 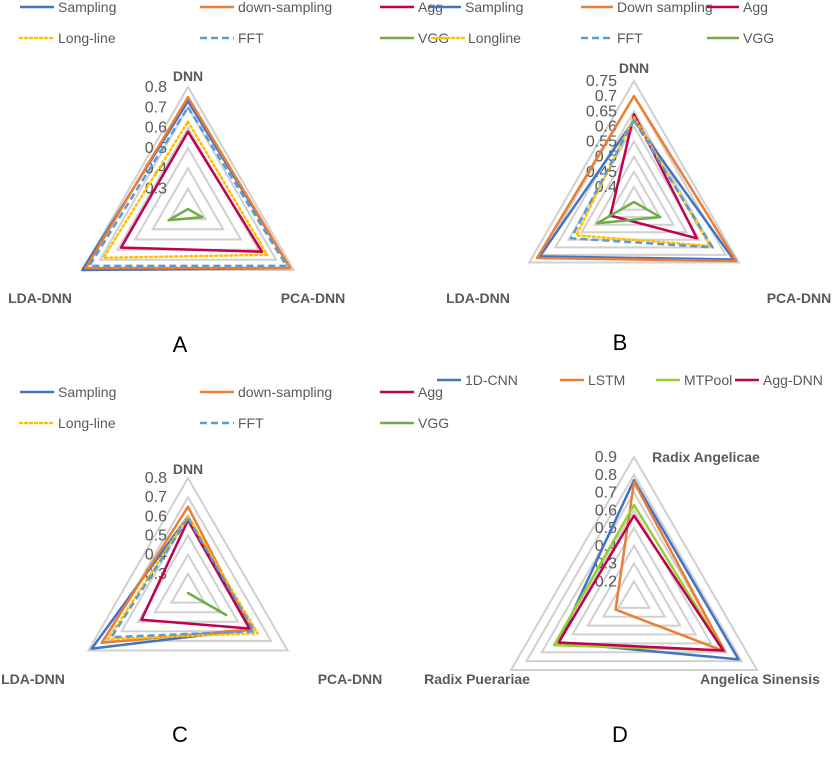 What do you see at coordinates (494, 38) in the screenshot?
I see `legend-label: Longline` at bounding box center [494, 38].